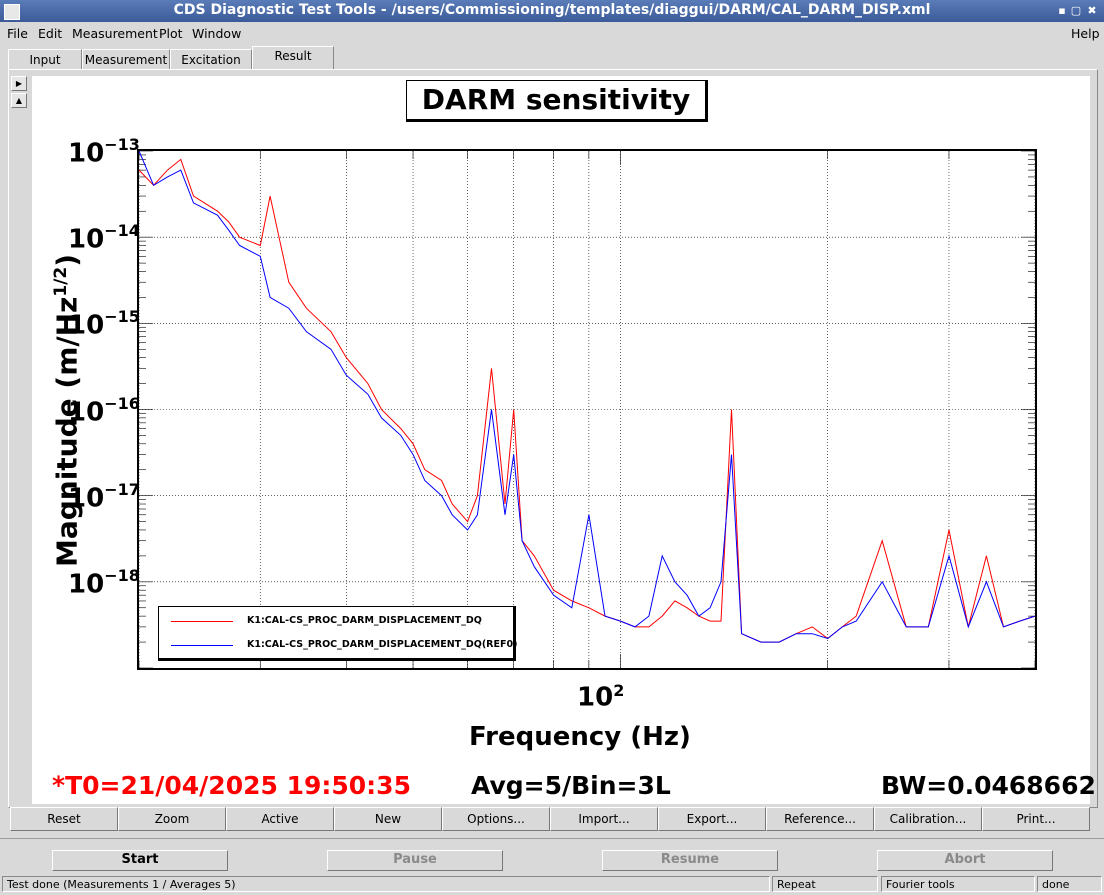 The image size is (1104, 895). Describe the element at coordinates (45, 59) in the screenshot. I see `tab-input: Input` at that location.